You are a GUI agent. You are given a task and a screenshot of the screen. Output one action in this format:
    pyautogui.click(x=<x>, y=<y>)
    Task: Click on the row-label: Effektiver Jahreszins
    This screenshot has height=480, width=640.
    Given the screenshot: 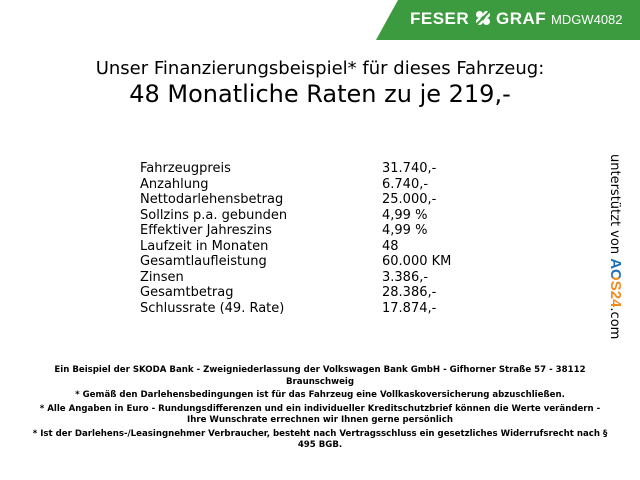 What is the action you would take?
    pyautogui.click(x=206, y=230)
    